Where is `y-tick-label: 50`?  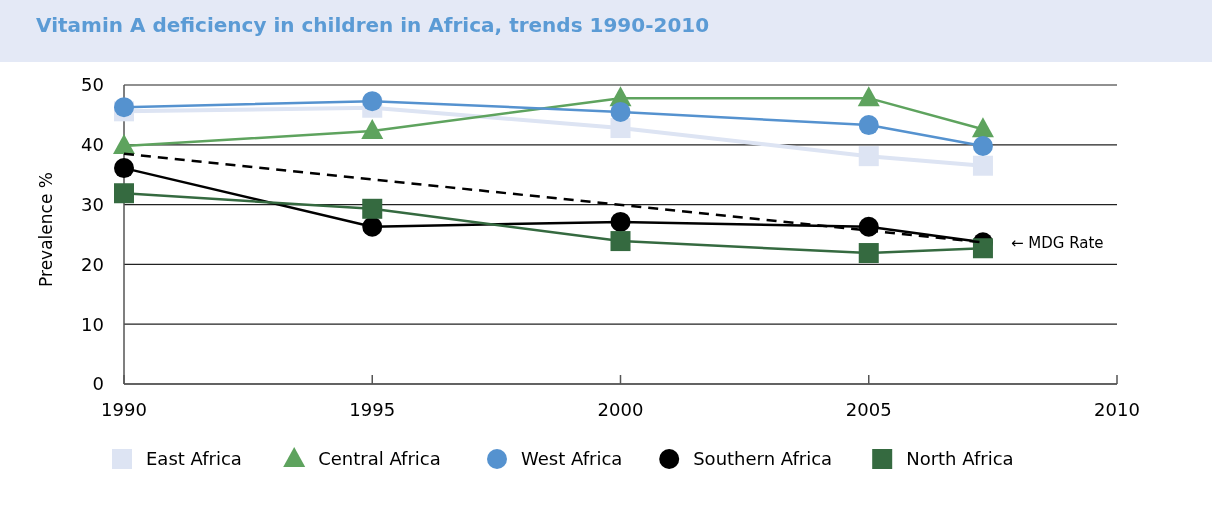
y-tick-label: 50 is located at coordinates (92, 85).